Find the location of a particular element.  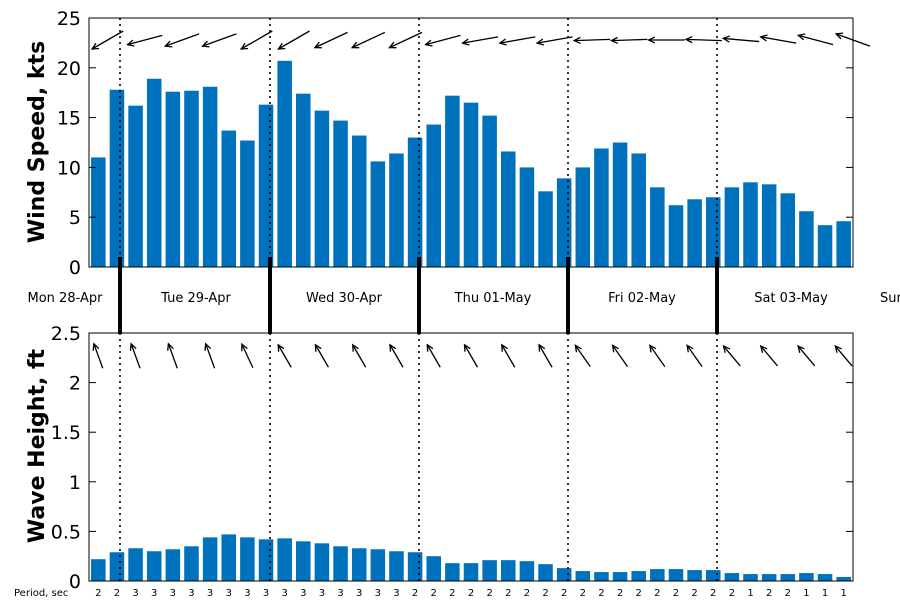

wave-ytick-label: 0.5 is located at coordinates (66, 532).